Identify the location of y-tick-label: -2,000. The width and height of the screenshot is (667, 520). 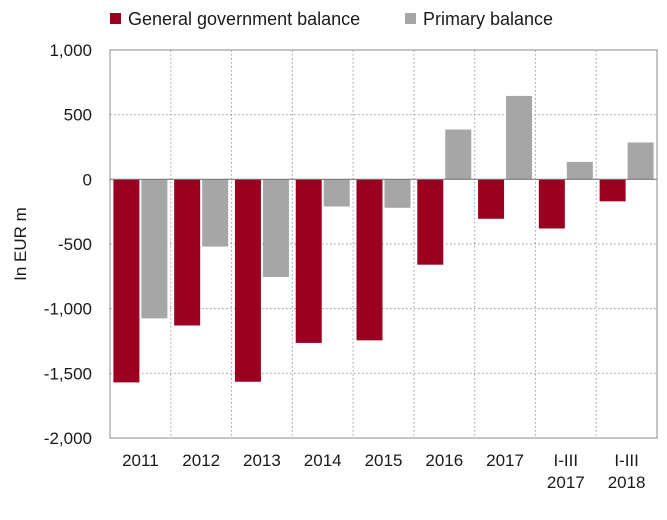
(68, 438).